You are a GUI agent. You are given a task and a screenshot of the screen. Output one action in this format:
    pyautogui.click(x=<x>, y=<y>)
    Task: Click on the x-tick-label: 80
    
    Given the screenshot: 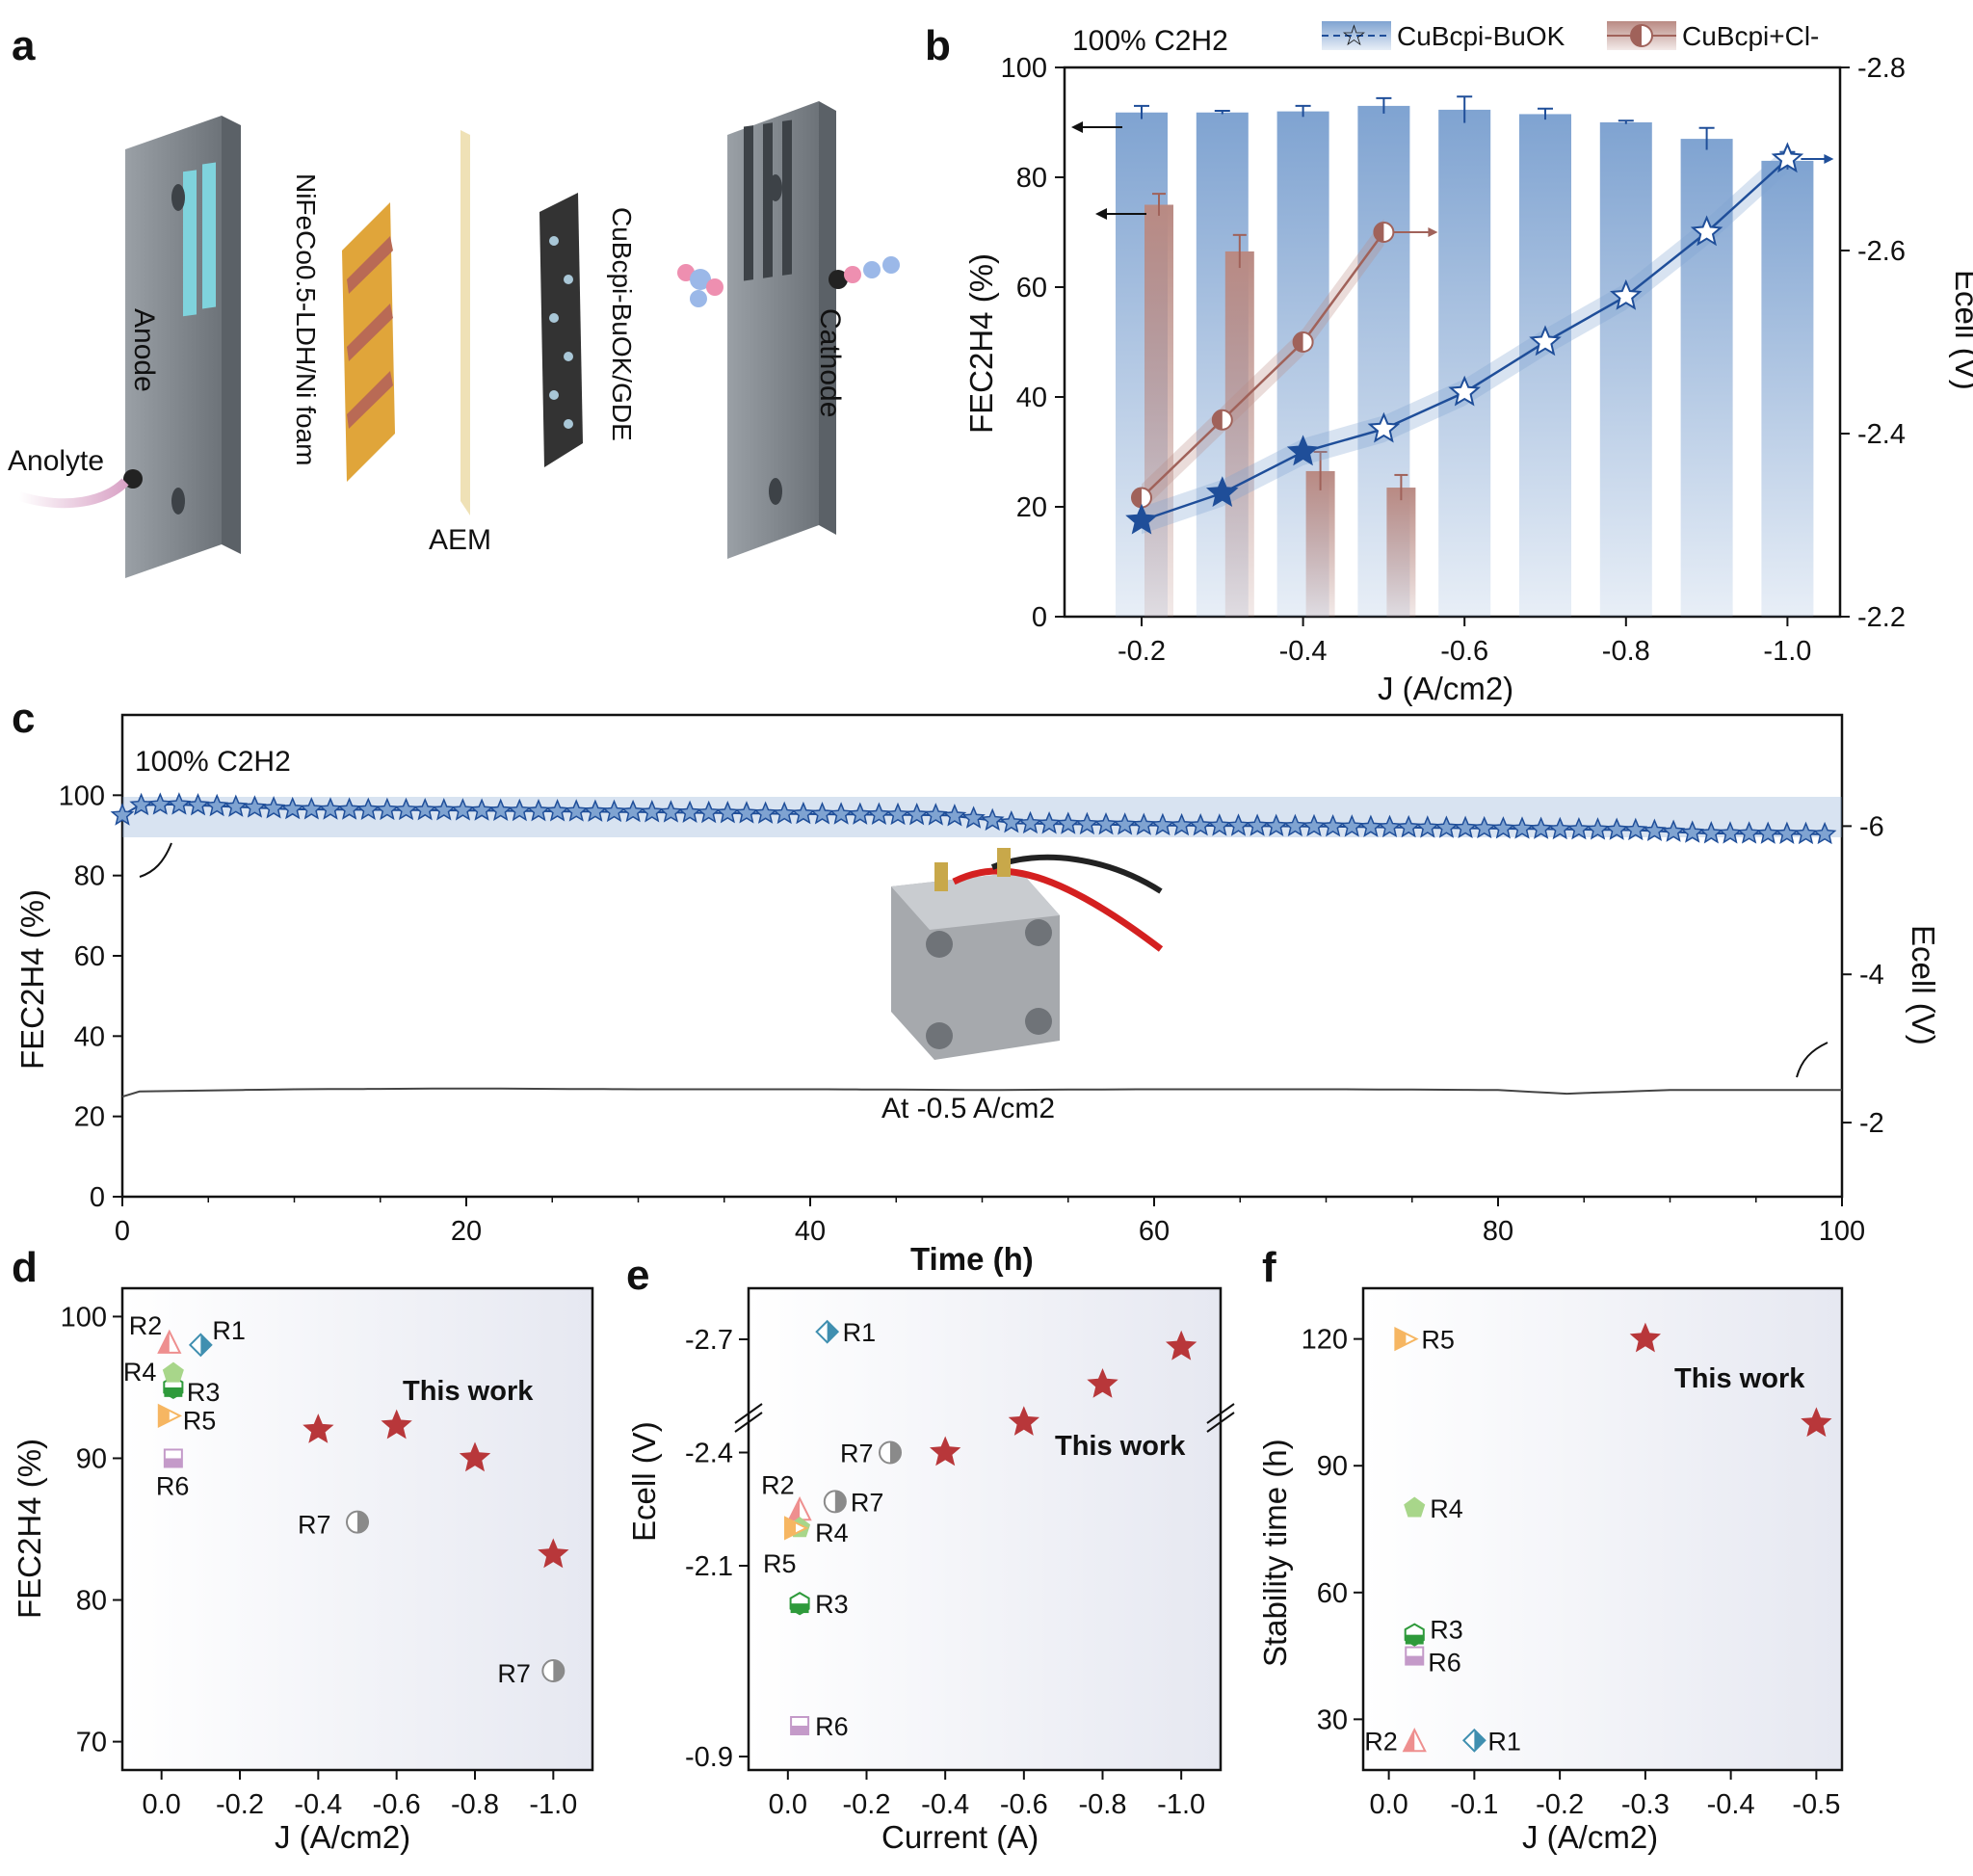 What is the action you would take?
    pyautogui.click(x=1498, y=1231)
    